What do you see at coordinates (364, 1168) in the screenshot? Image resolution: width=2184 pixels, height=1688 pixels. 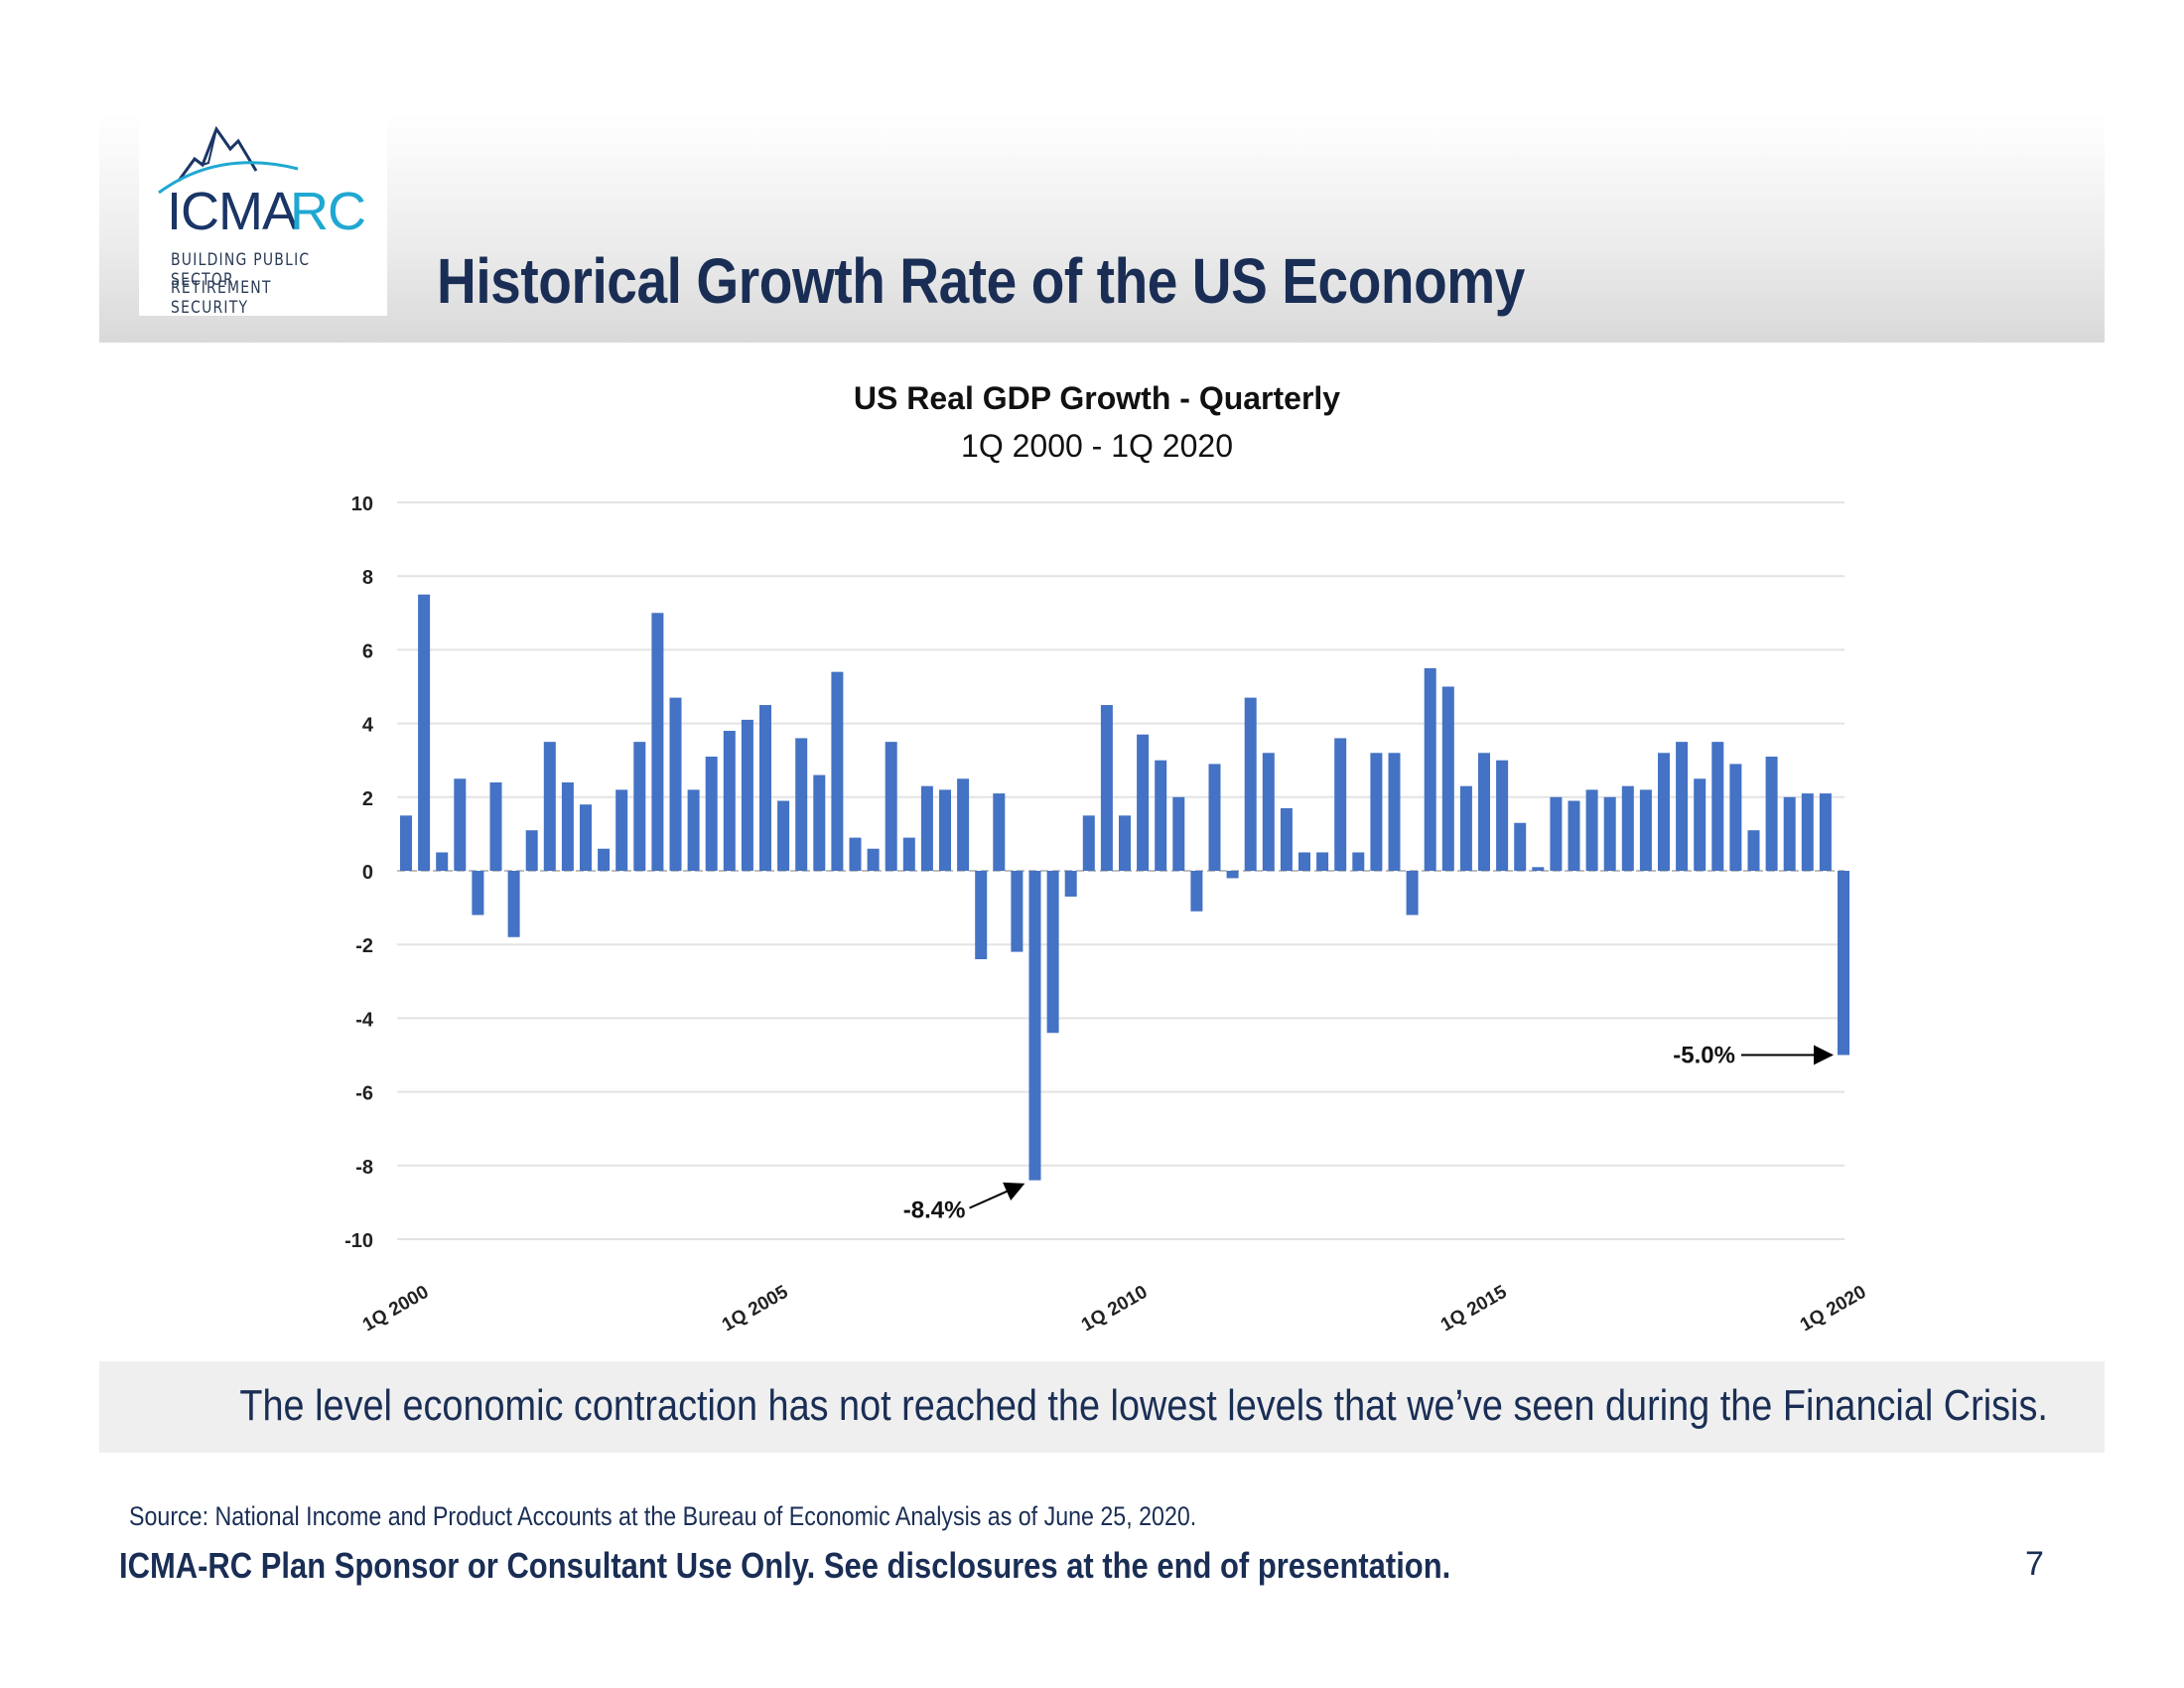 I see `y-tick-label: -8` at bounding box center [364, 1168].